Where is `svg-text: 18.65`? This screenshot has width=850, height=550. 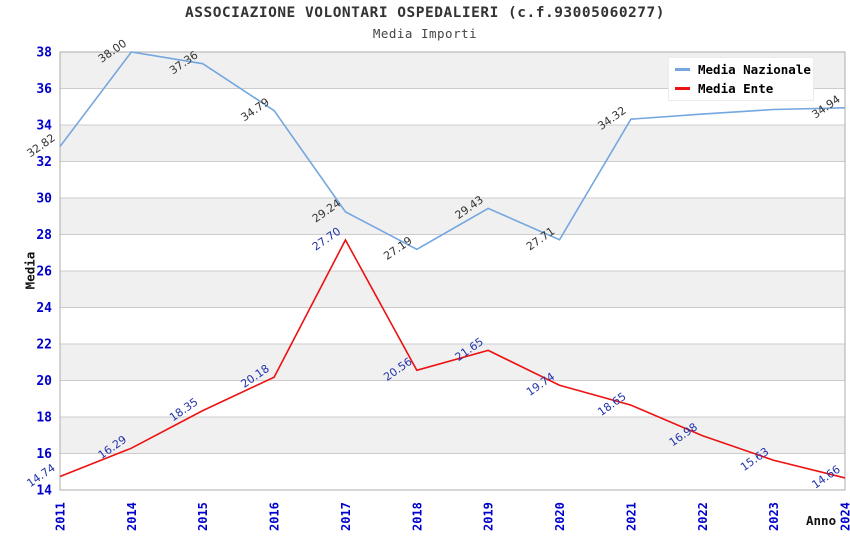 svg-text: 18.65 is located at coordinates (611, 404).